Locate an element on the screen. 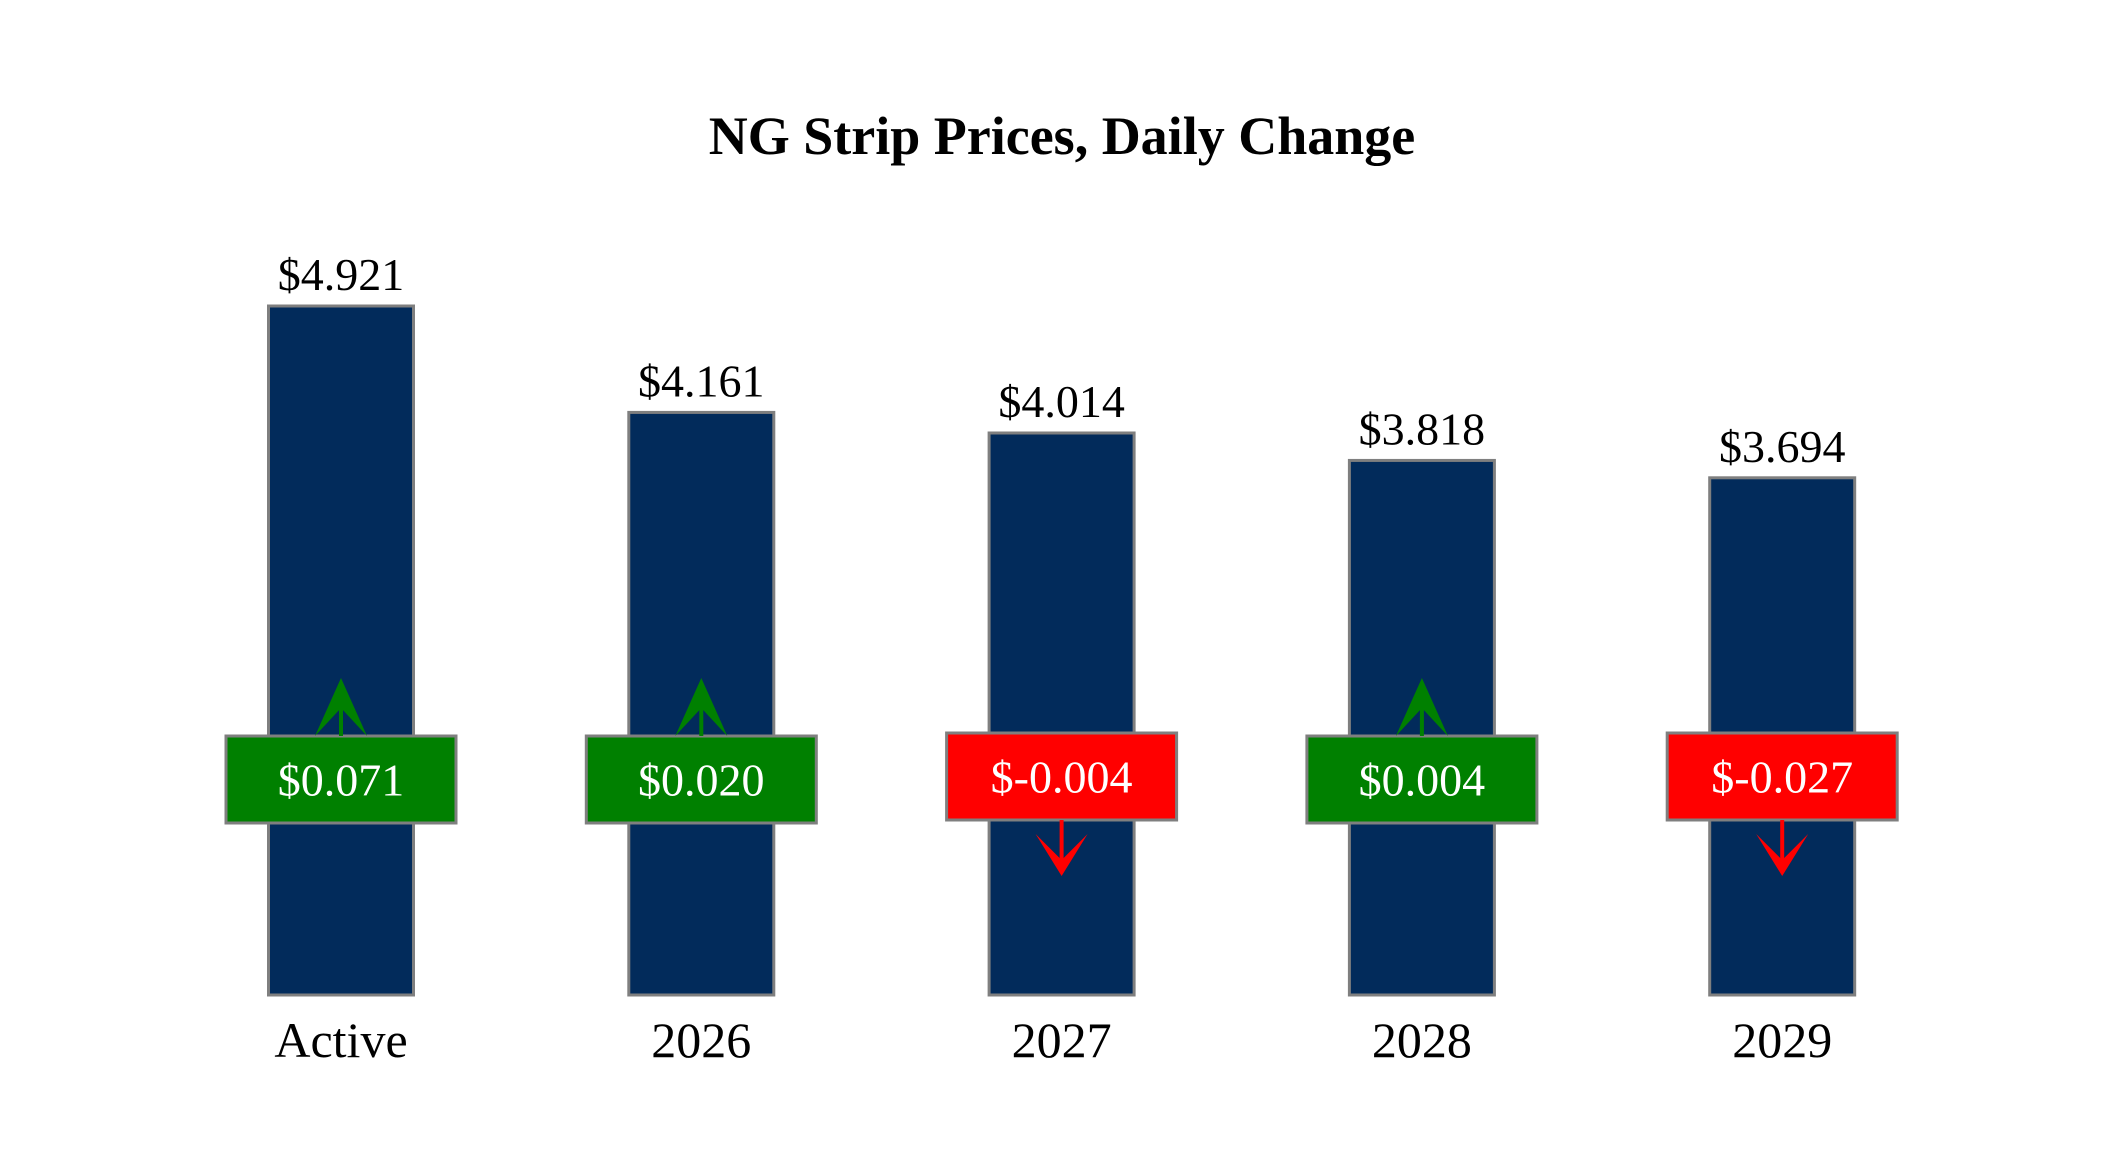 The image size is (2112, 1152). bar-value-label: $3.818 is located at coordinates (1422, 428).